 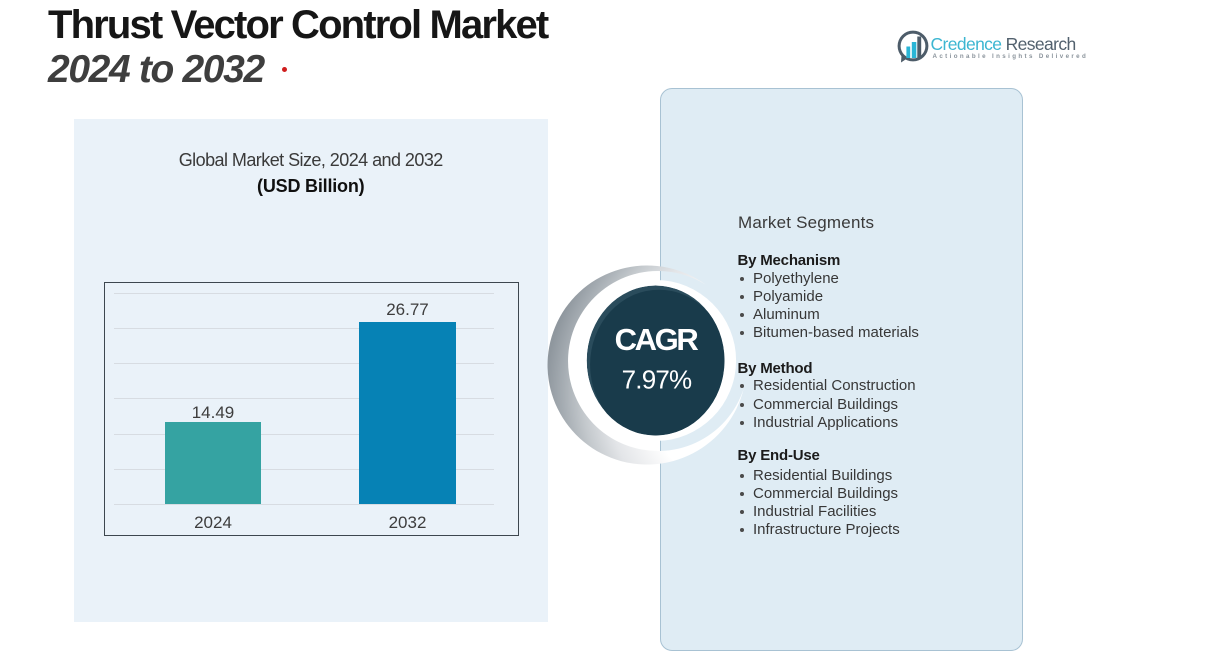 What do you see at coordinates (657, 379) in the screenshot?
I see `svg-text: 7.97%` at bounding box center [657, 379].